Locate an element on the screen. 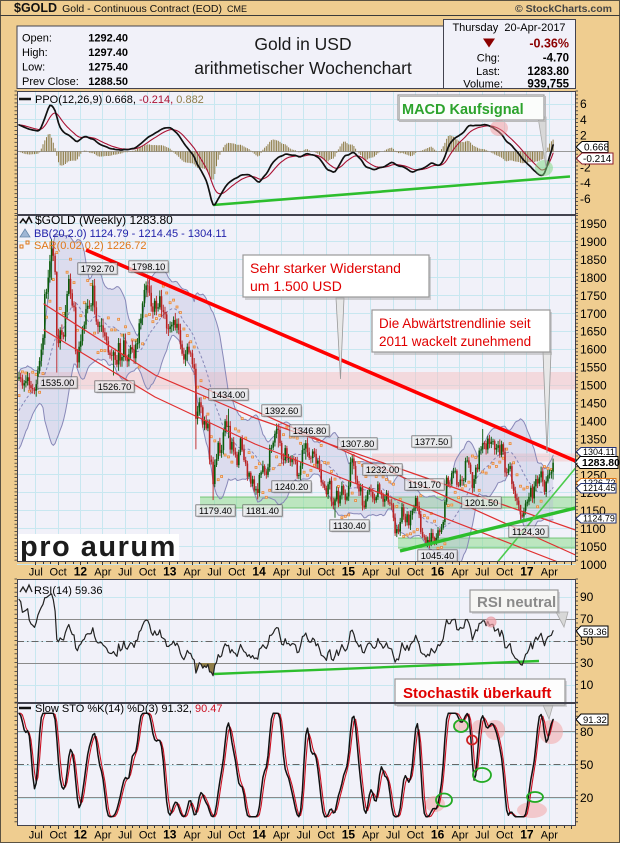 This screenshot has height=843, width=620. svg-text: -4 is located at coordinates (585, 183).